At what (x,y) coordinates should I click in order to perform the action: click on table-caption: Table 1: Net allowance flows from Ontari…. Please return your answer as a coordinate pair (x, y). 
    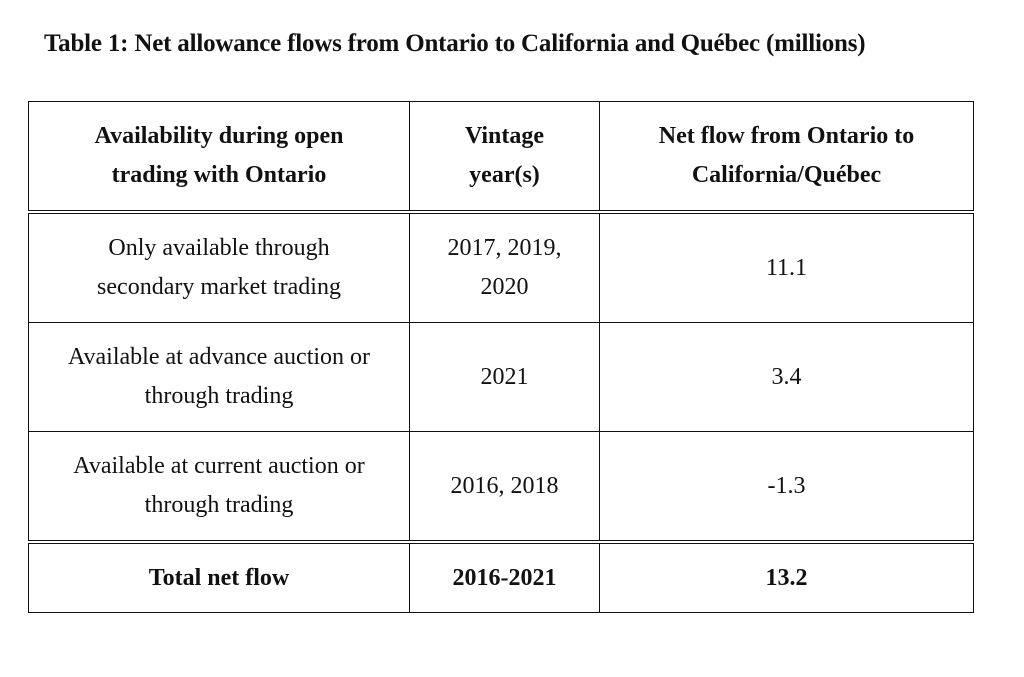
    Looking at the image, I should click on (455, 43).